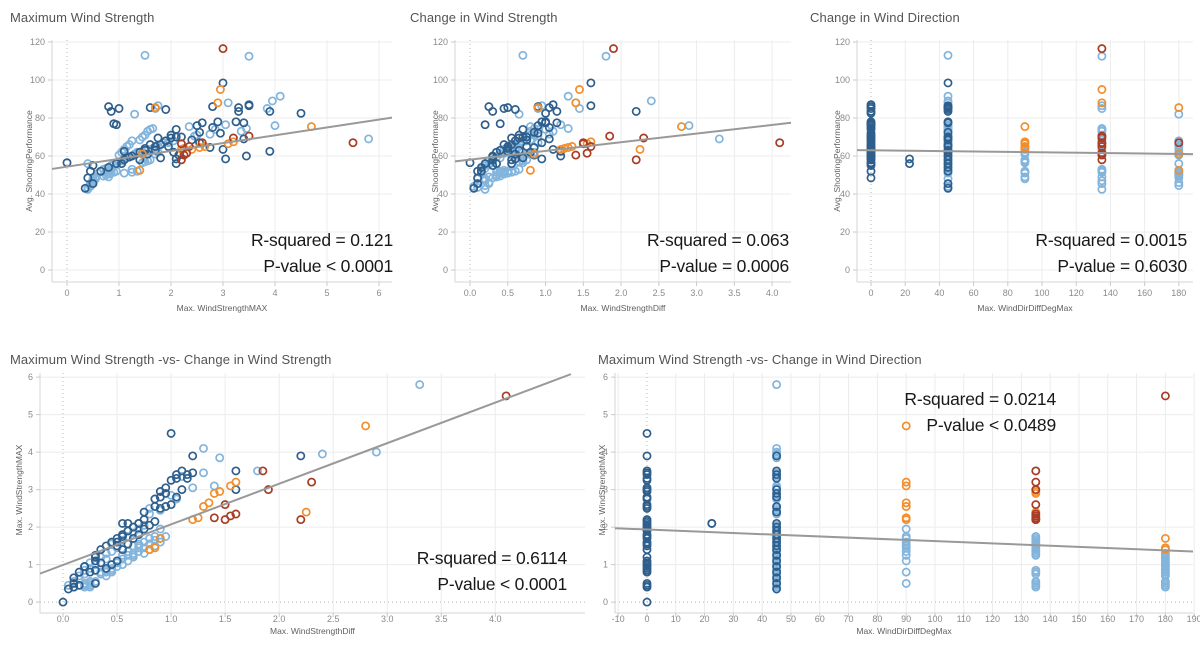  I want to click on stats-annotation: R-squared = 0.0214 P-value < 0.0489, so click(980, 412).